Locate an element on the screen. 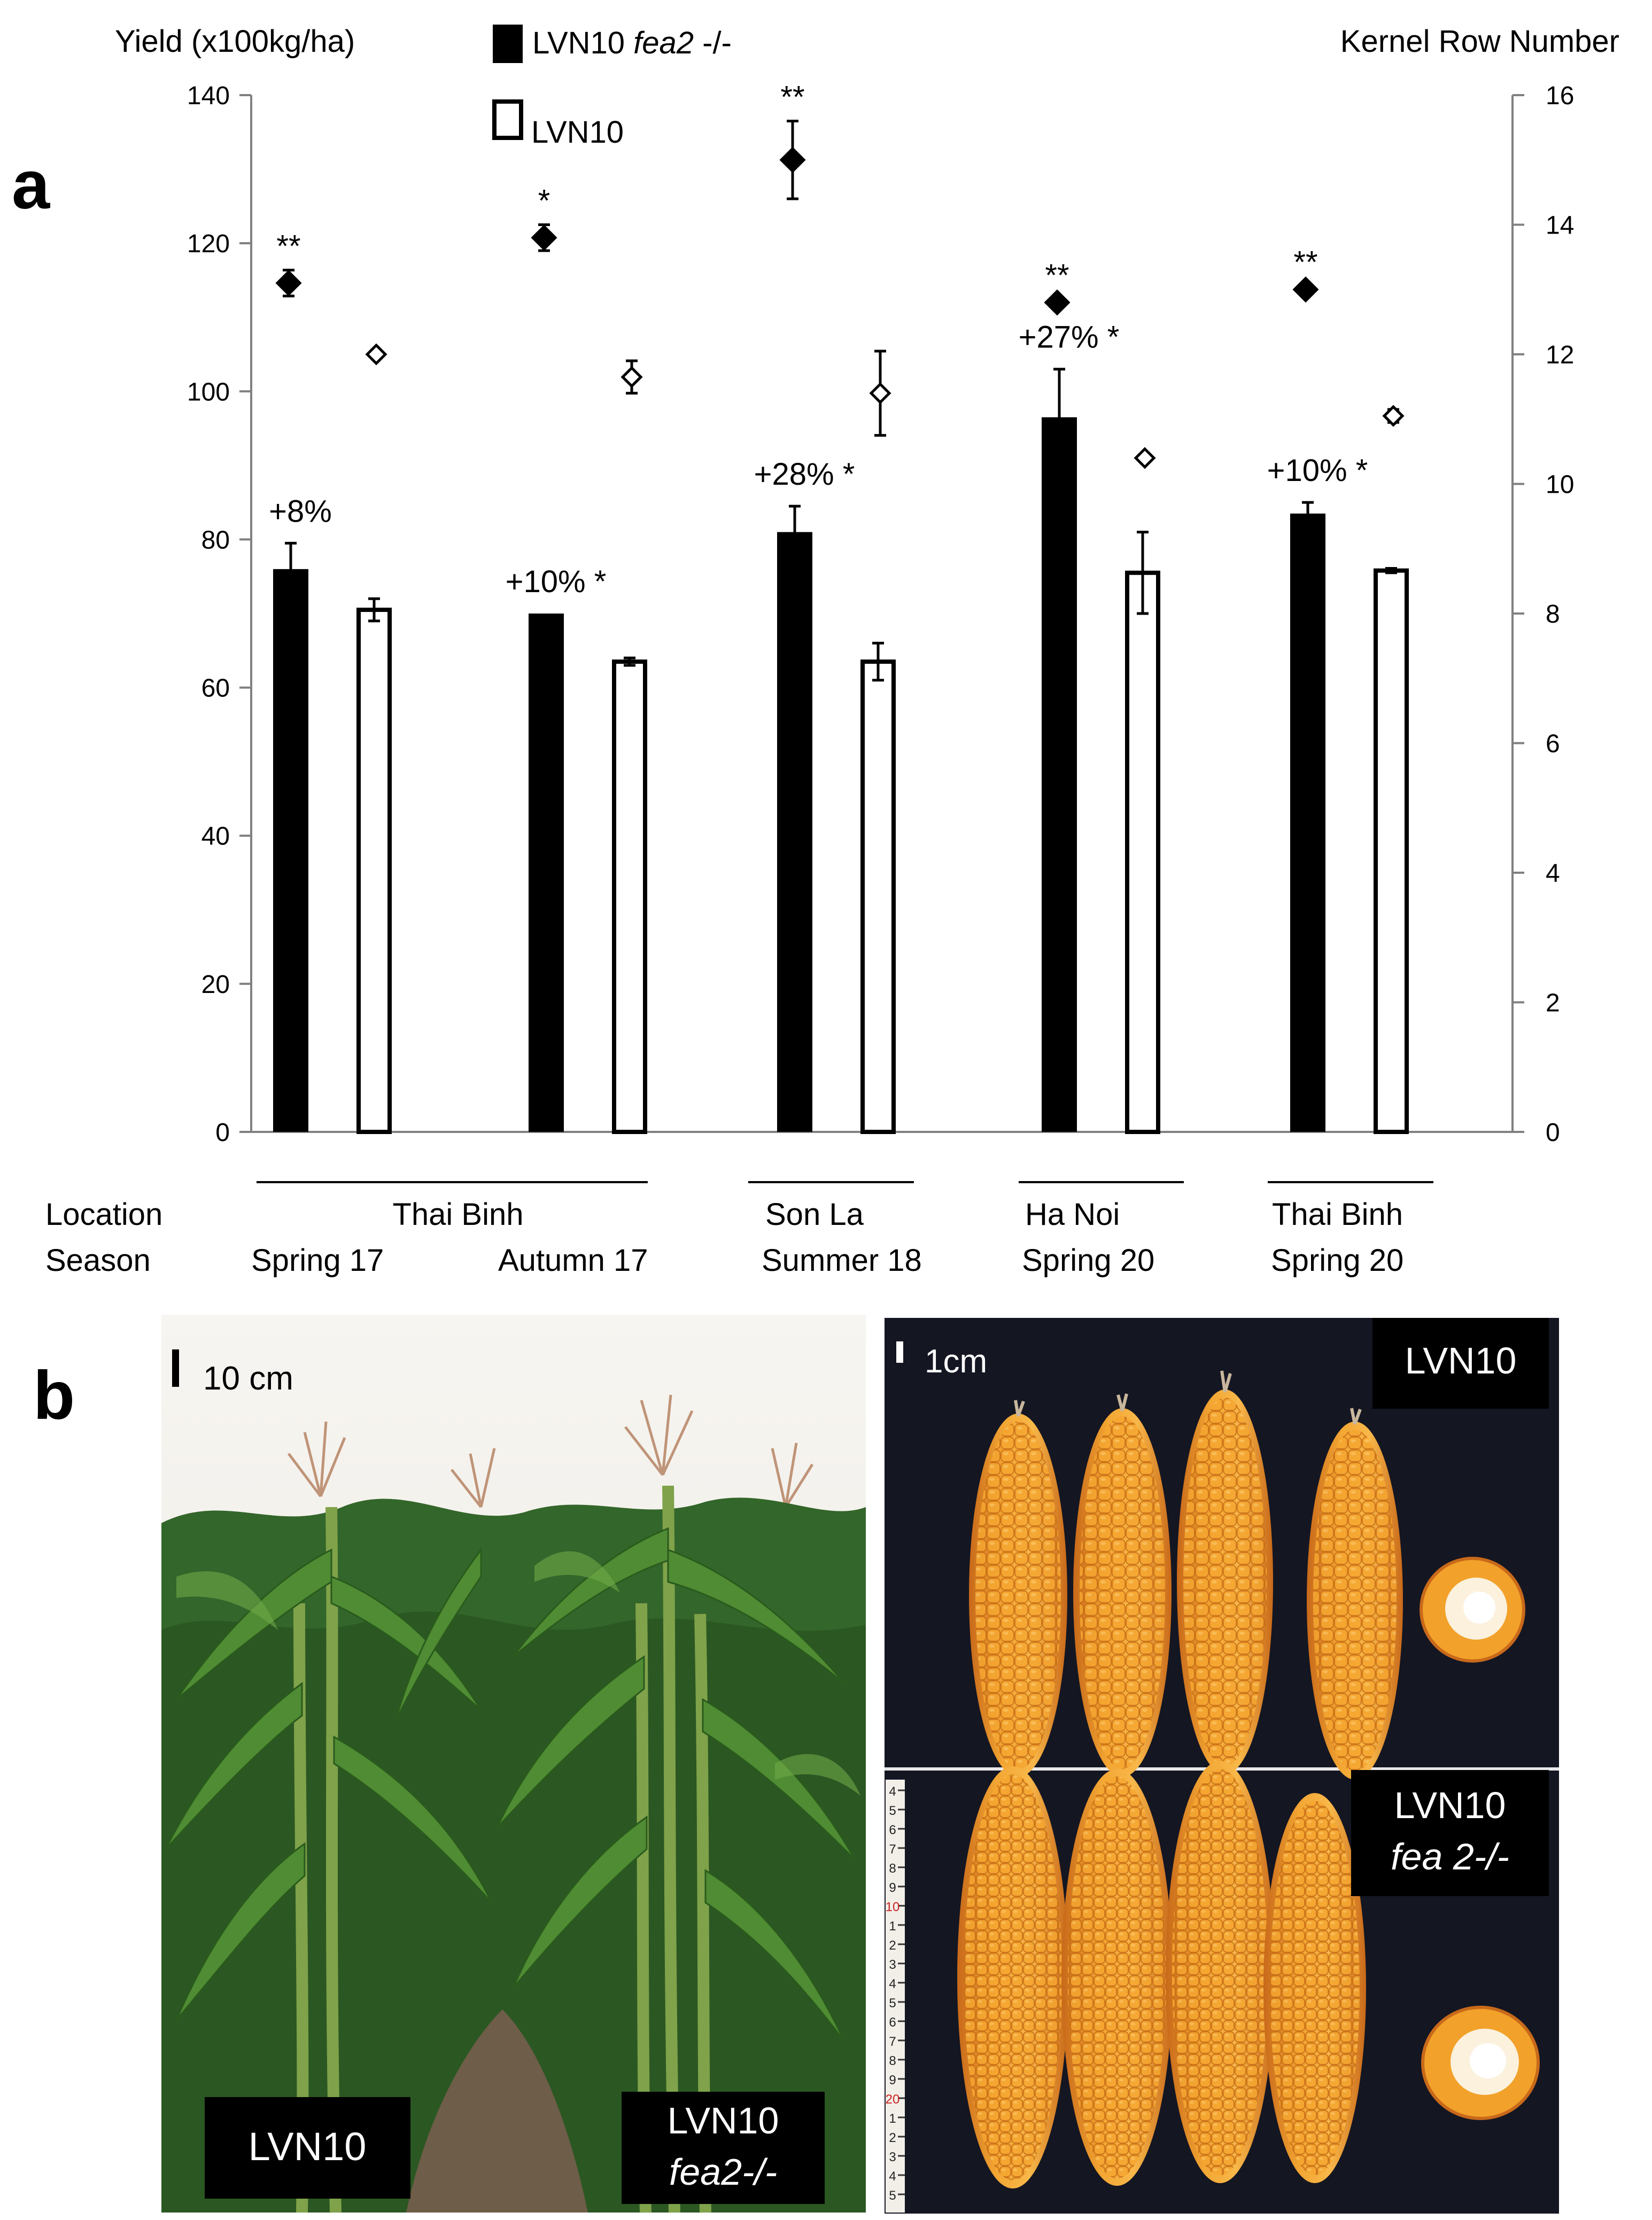 Image resolution: width=1652 pixels, height=2220 pixels. panel-b-label: b is located at coordinates (54, 1396).